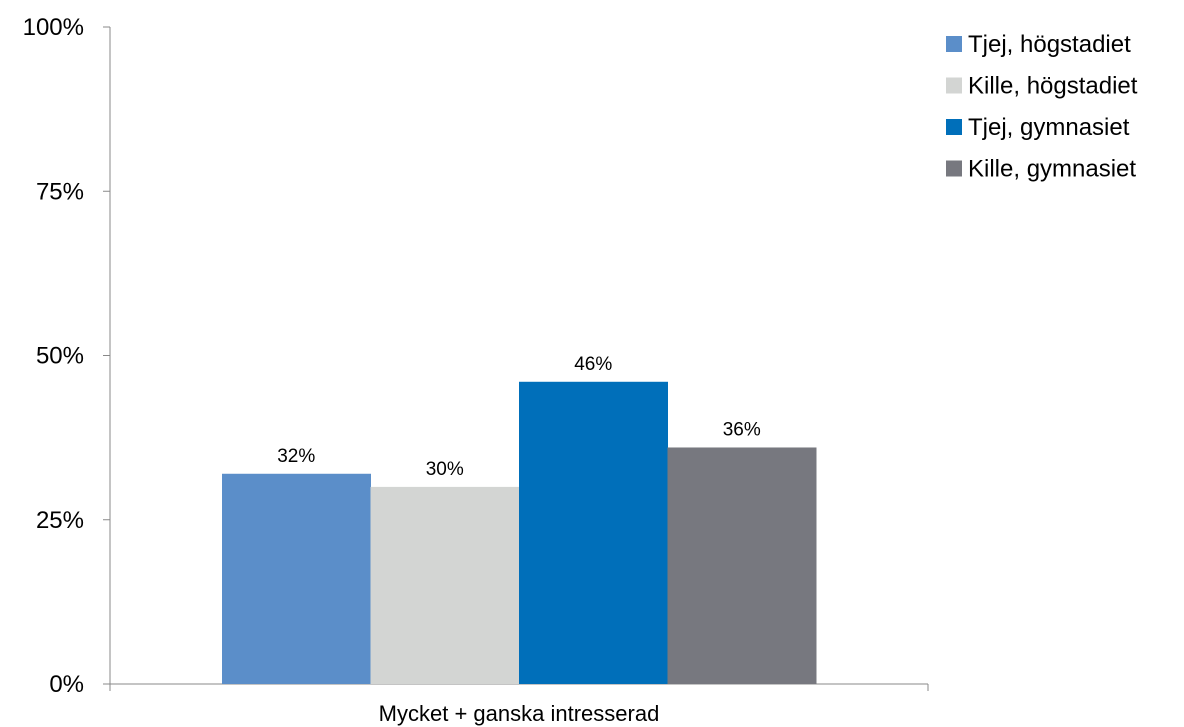 This screenshot has height=727, width=1184. What do you see at coordinates (53, 27) in the screenshot?
I see `y-tick-label: 100%` at bounding box center [53, 27].